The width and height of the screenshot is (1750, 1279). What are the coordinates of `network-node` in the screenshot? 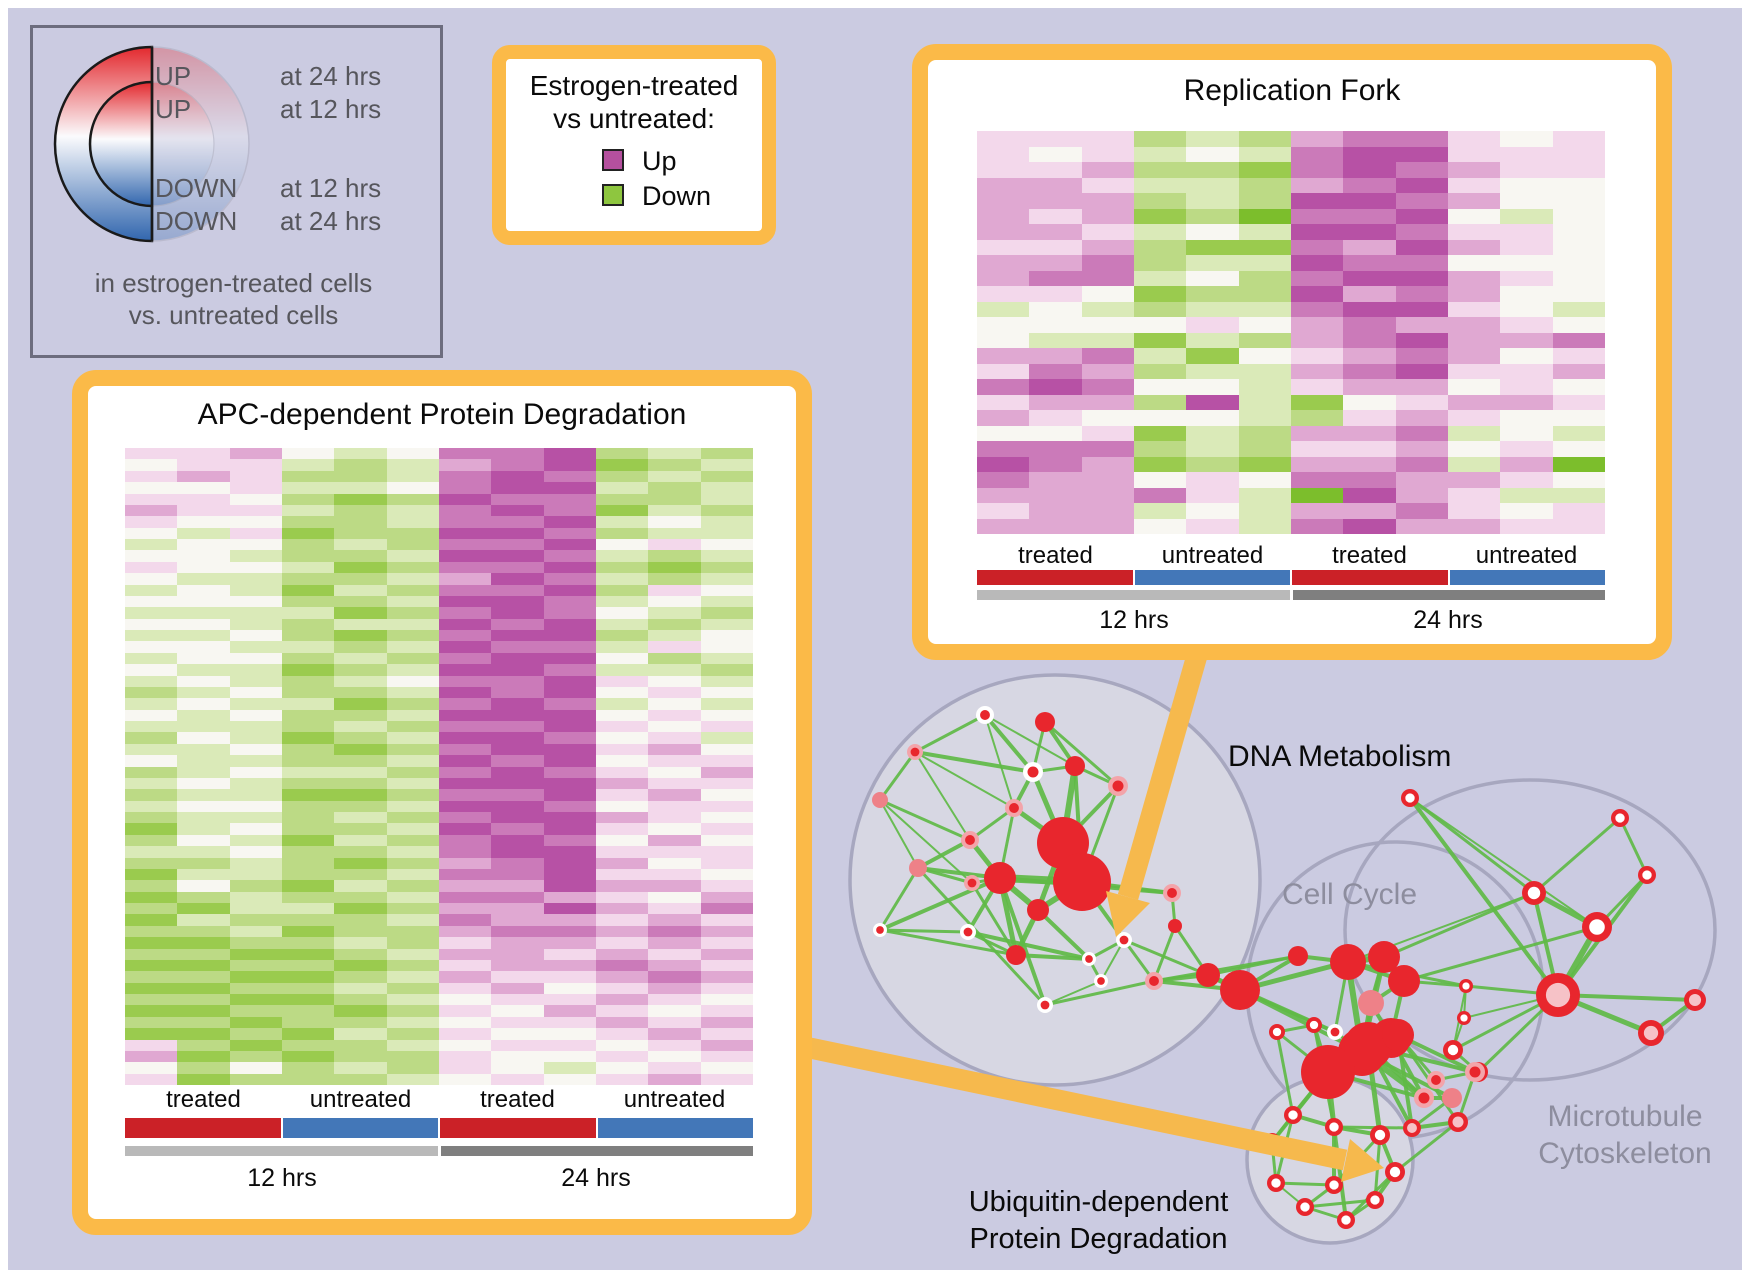 It's located at (1038, 910).